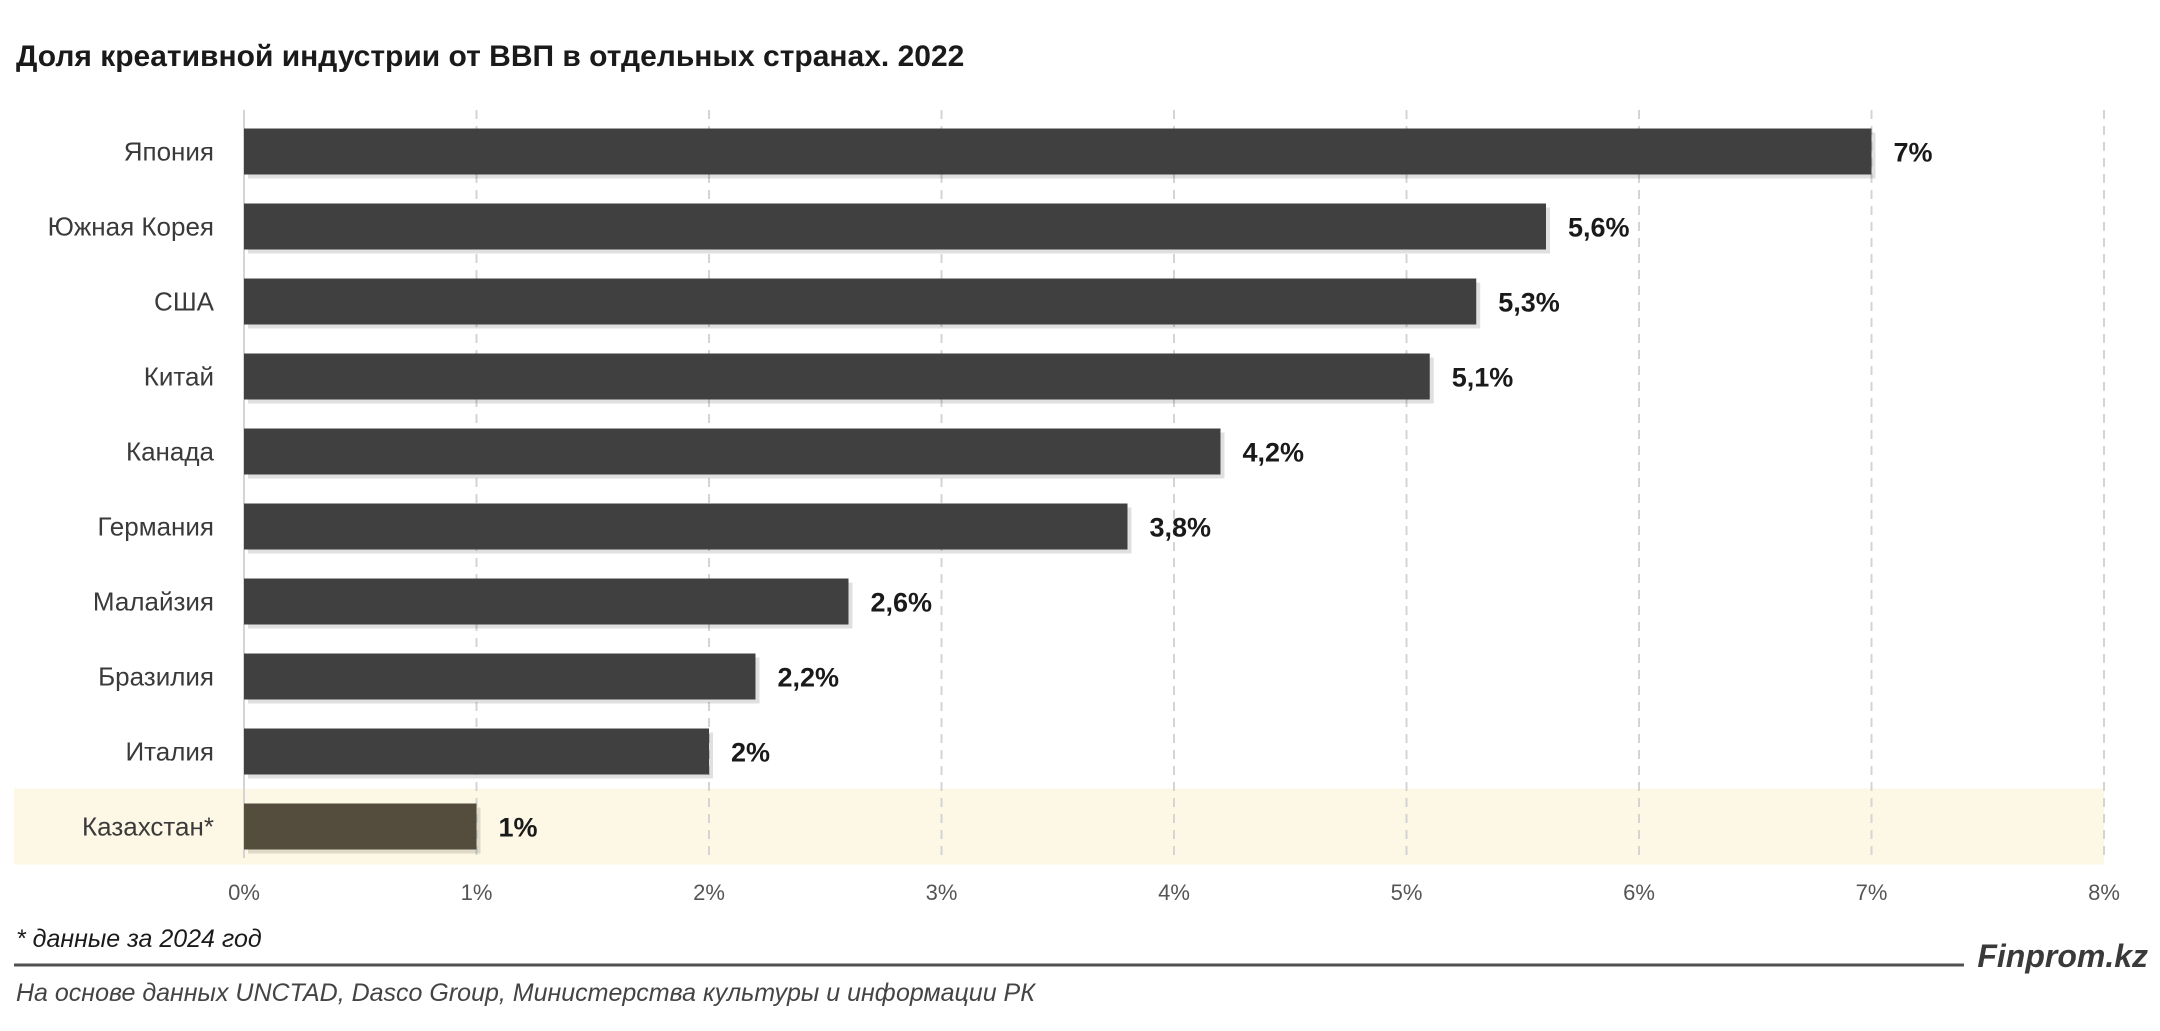  What do you see at coordinates (809, 678) in the screenshot?
I see `value-label: 2,2%` at bounding box center [809, 678].